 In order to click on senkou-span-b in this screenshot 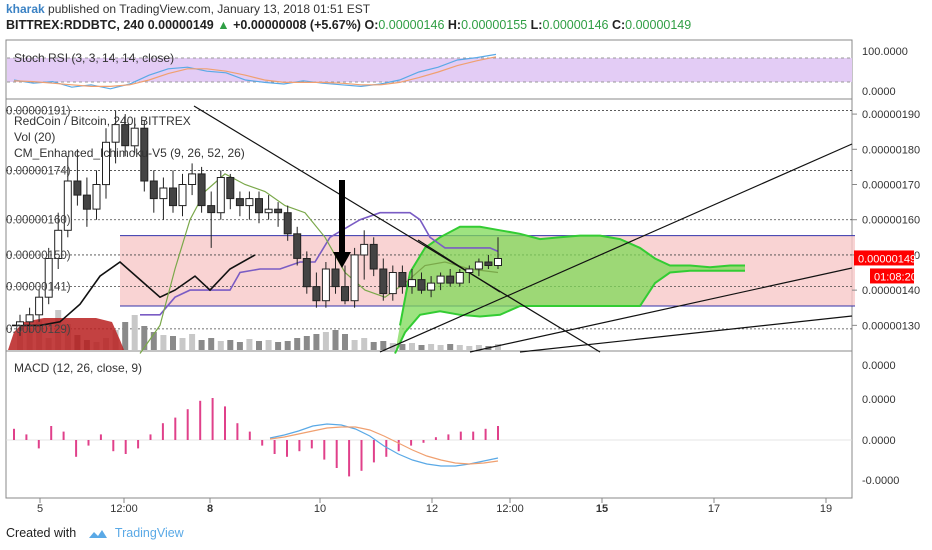, I will do `click(569, 311)`.